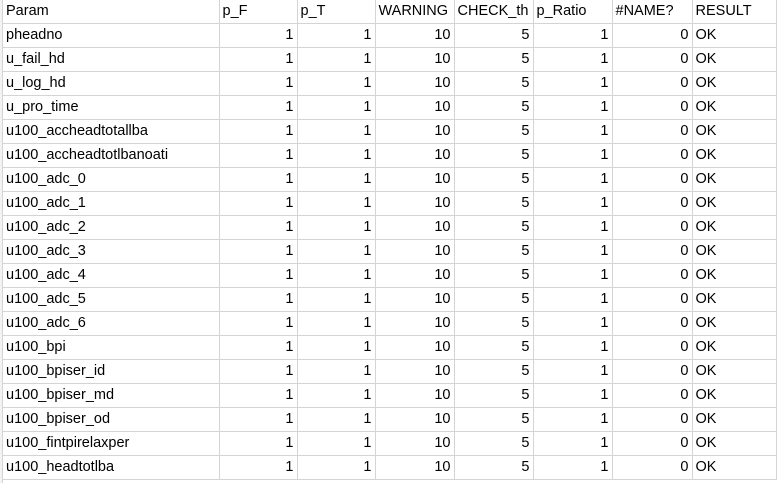 The image size is (780, 483). I want to click on header-cell-param: Param, so click(111, 12).